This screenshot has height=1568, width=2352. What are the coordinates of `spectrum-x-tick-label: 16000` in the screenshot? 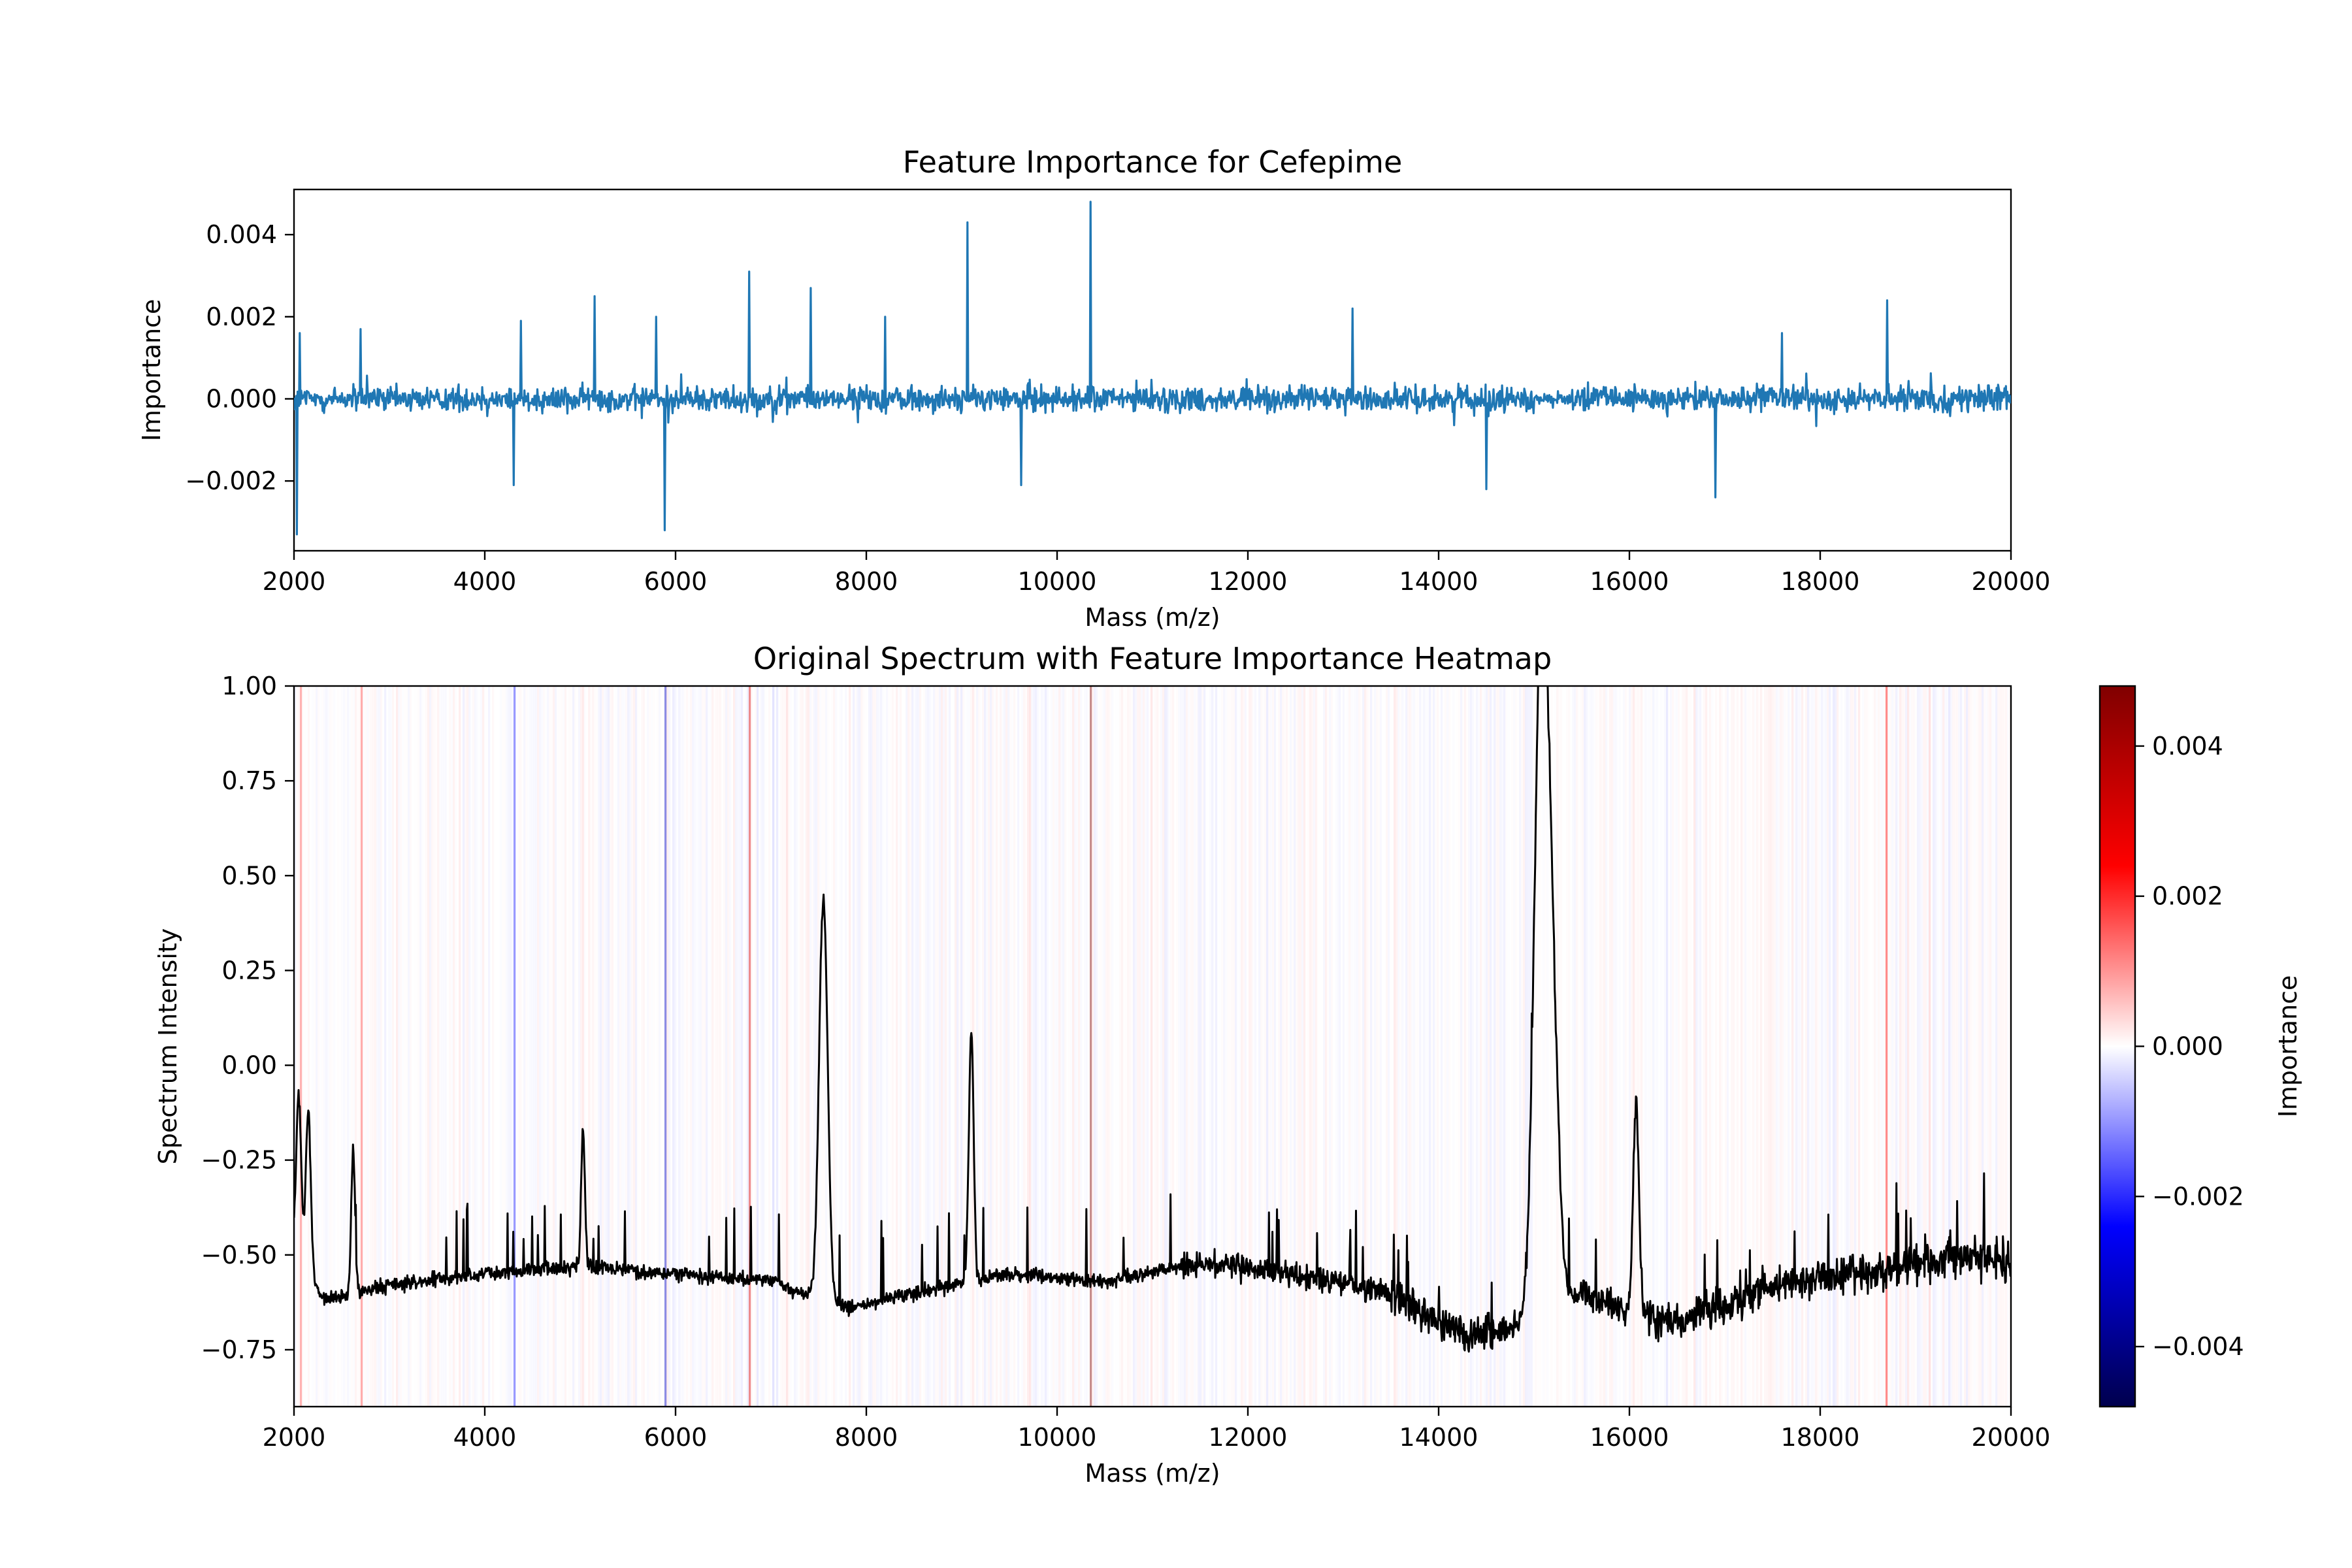 It's located at (1629, 1437).